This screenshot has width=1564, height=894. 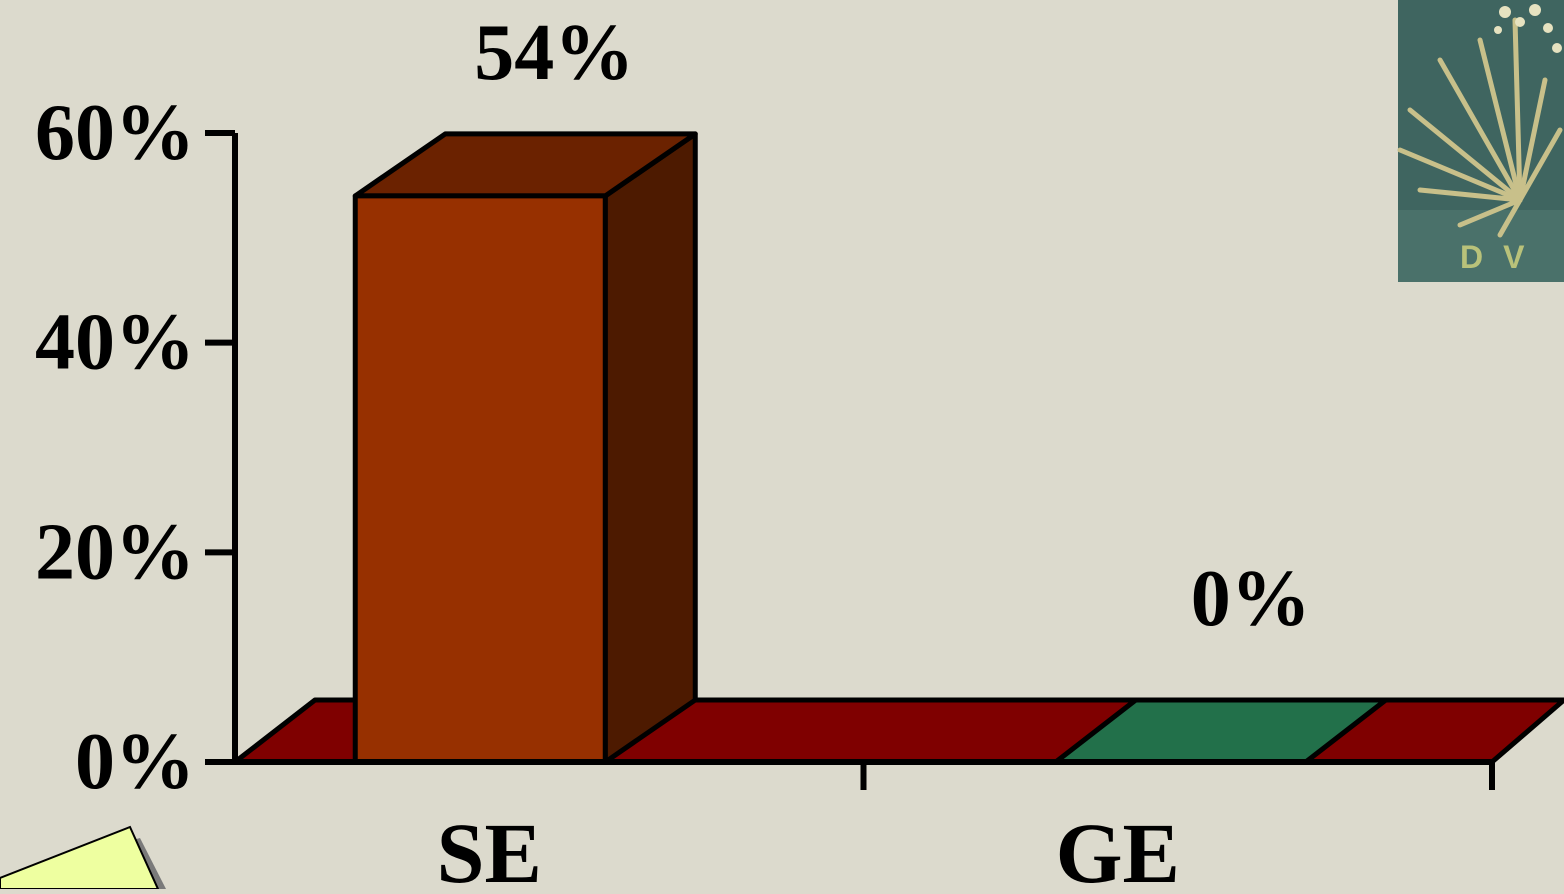 I want to click on agave-image-text: DV, so click(x=1502, y=257).